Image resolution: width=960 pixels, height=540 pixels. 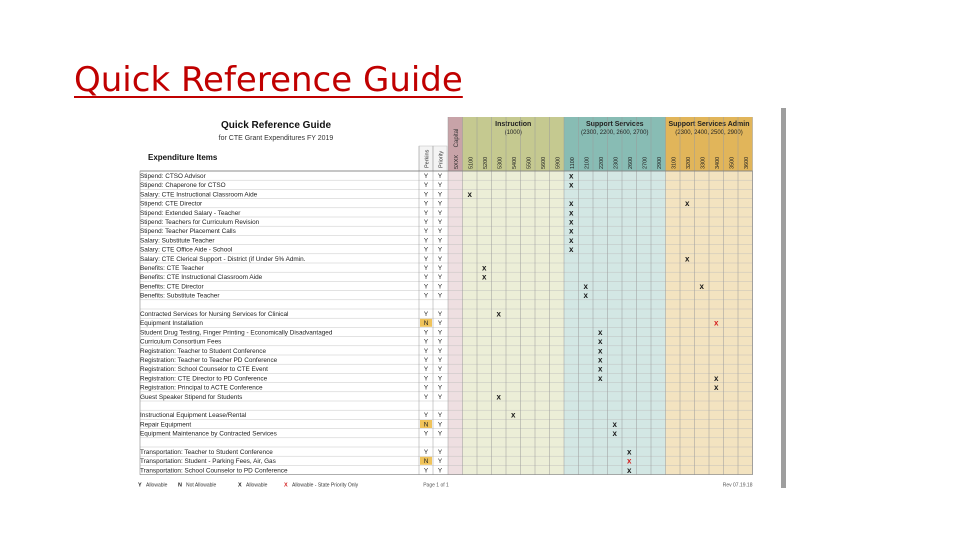 What do you see at coordinates (455, 323) in the screenshot?
I see `column-fill-5XXX` at bounding box center [455, 323].